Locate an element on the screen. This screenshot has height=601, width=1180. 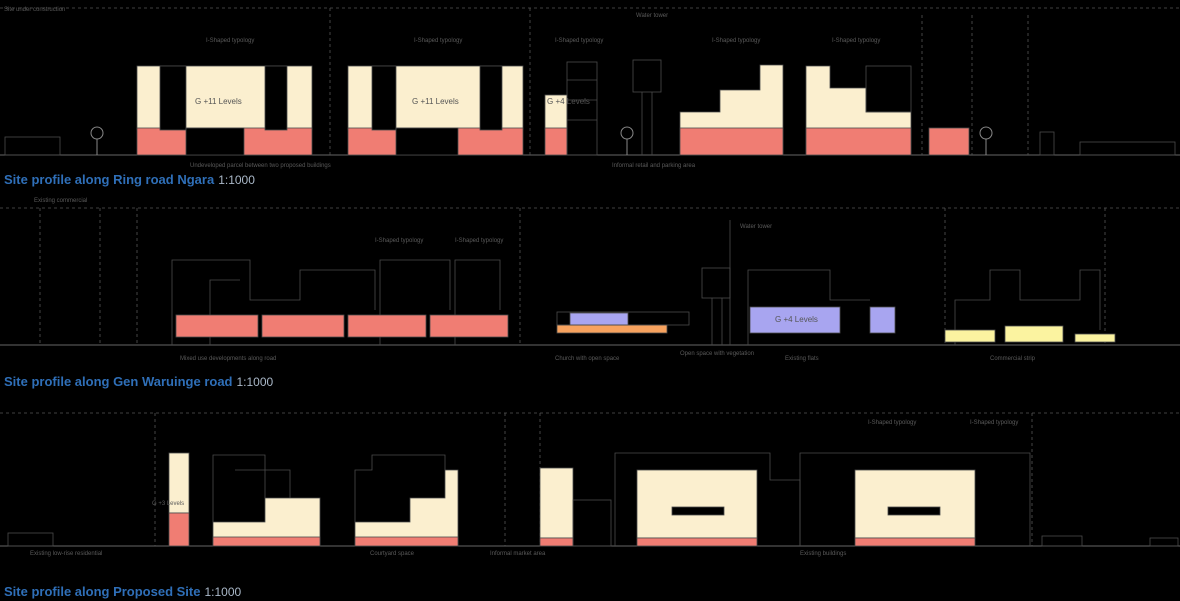
note-typology-1: I-Shaped typology is located at coordinates (230, 41).